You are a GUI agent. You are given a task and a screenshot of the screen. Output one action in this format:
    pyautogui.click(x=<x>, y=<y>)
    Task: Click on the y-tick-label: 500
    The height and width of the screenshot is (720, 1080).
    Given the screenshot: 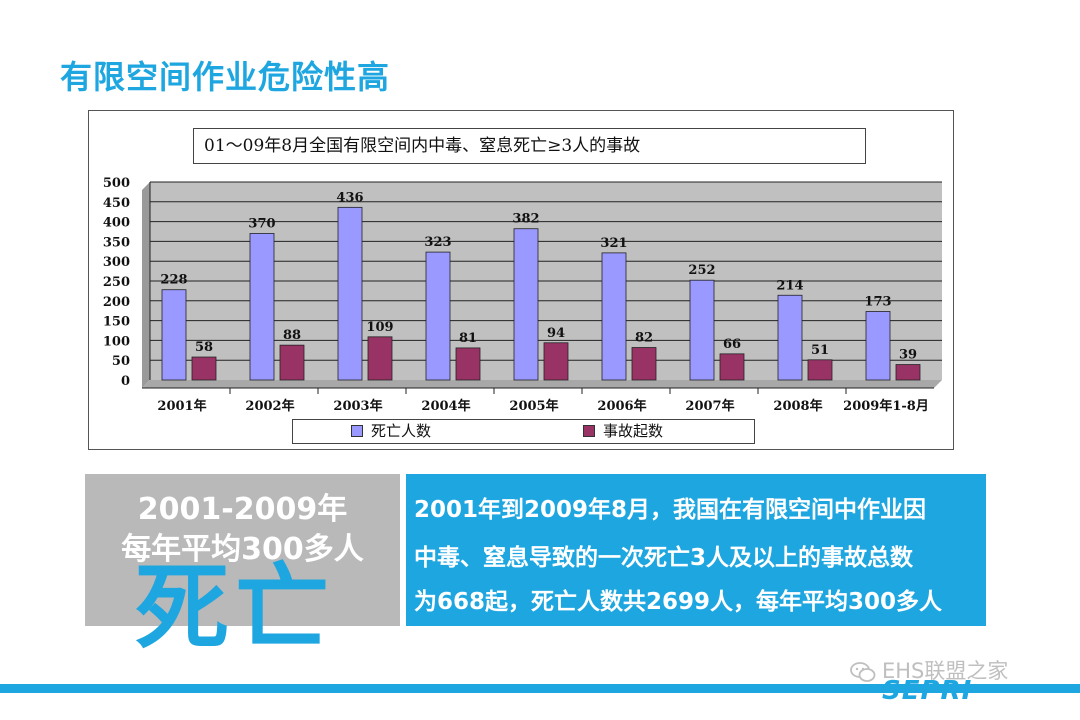 What is the action you would take?
    pyautogui.click(x=116, y=183)
    